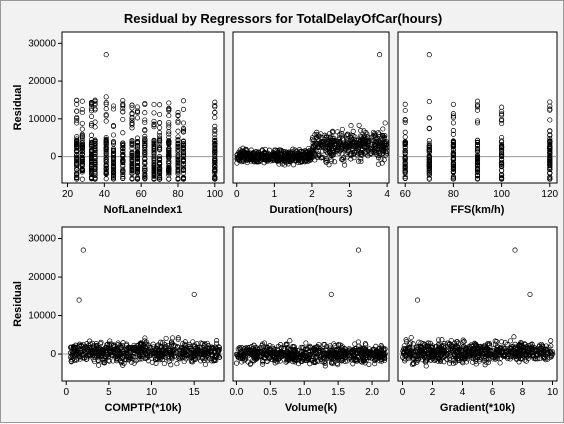  I want to click on x-tick-label: 4, so click(387, 194).